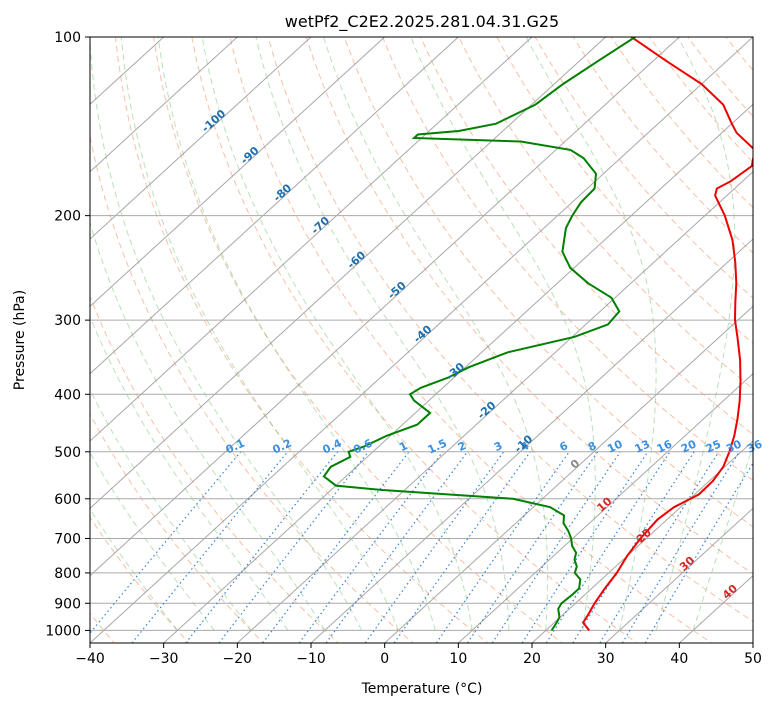 The height and width of the screenshot is (708, 775). I want to click on x-tick-label: 50, so click(753, 659).